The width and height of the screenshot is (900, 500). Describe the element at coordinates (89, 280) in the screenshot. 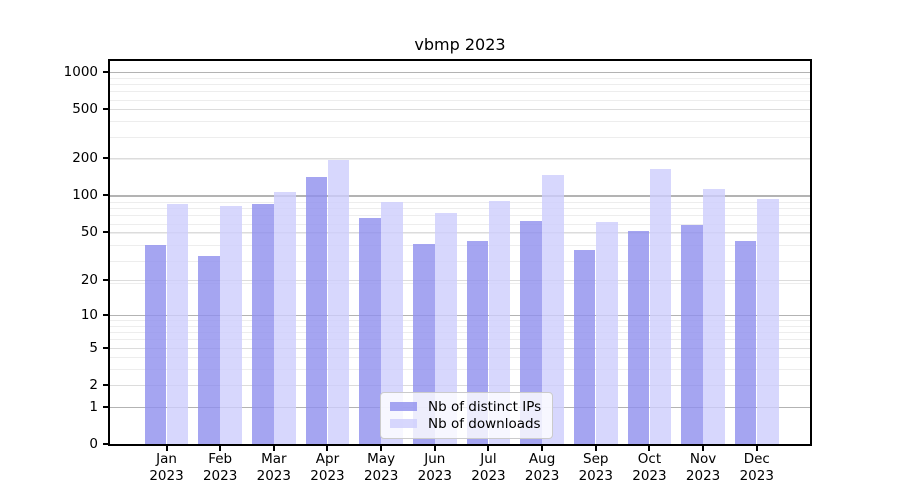

I see `y-tick-label: 20` at that location.